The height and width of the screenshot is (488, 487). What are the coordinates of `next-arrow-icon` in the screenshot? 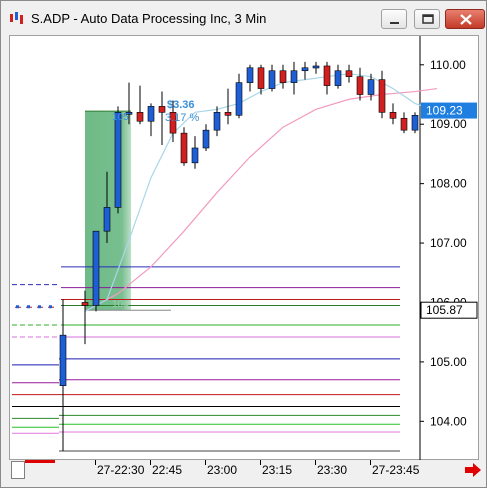 It's located at (473, 470).